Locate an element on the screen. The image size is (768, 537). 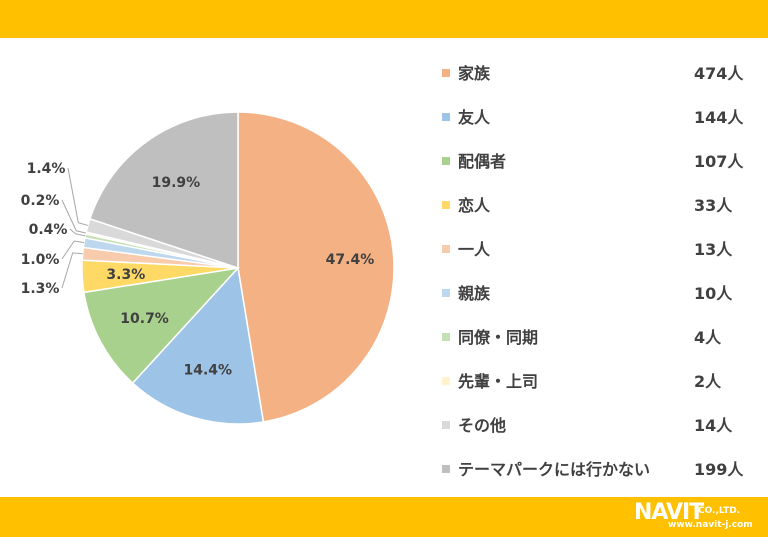
slice-percent-label: 1.0% is located at coordinates (40, 260).